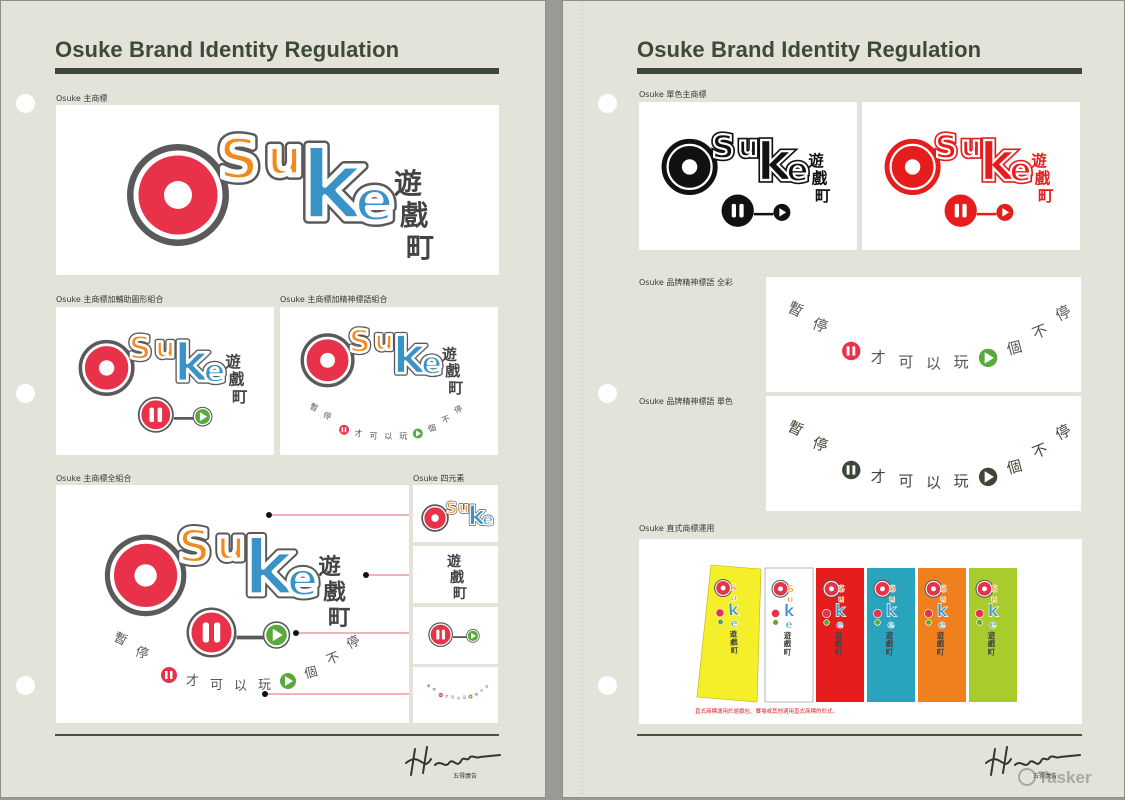 Image resolution: width=1125 pixels, height=800 pixels. I want to click on logo-full-combination, so click(232, 604).